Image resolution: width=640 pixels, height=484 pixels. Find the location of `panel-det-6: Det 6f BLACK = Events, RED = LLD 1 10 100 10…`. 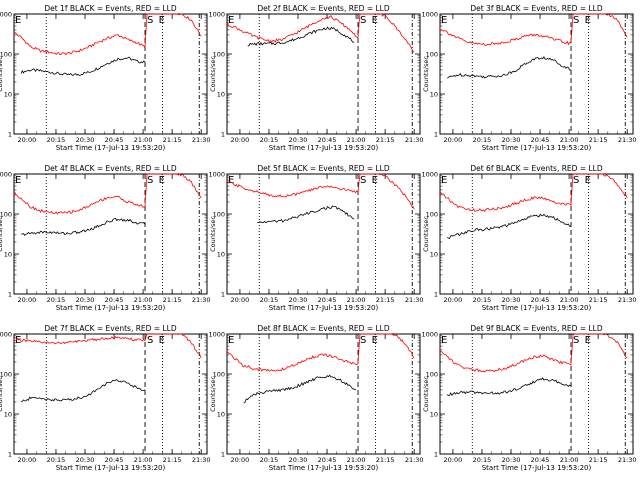

panel-det-6: Det 6f BLACK = Events, RED = LLD 1 10 100 10… is located at coordinates (528, 238).